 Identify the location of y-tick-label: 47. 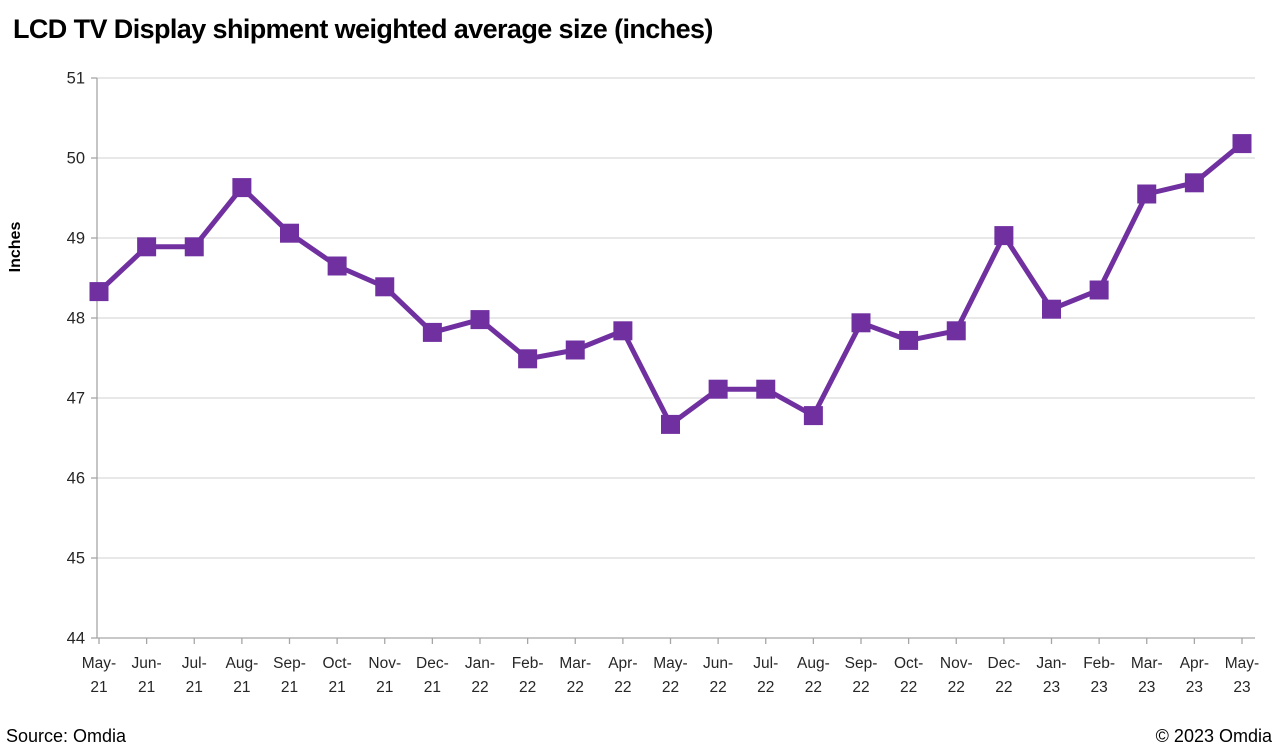
(76, 399).